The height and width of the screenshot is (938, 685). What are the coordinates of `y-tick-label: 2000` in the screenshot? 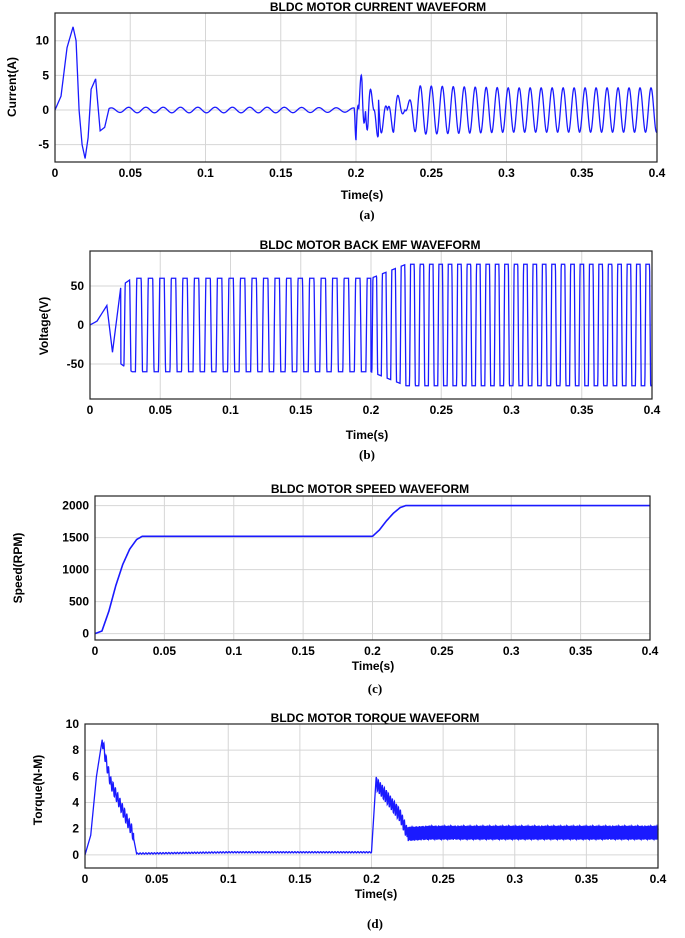 It's located at (75, 506).